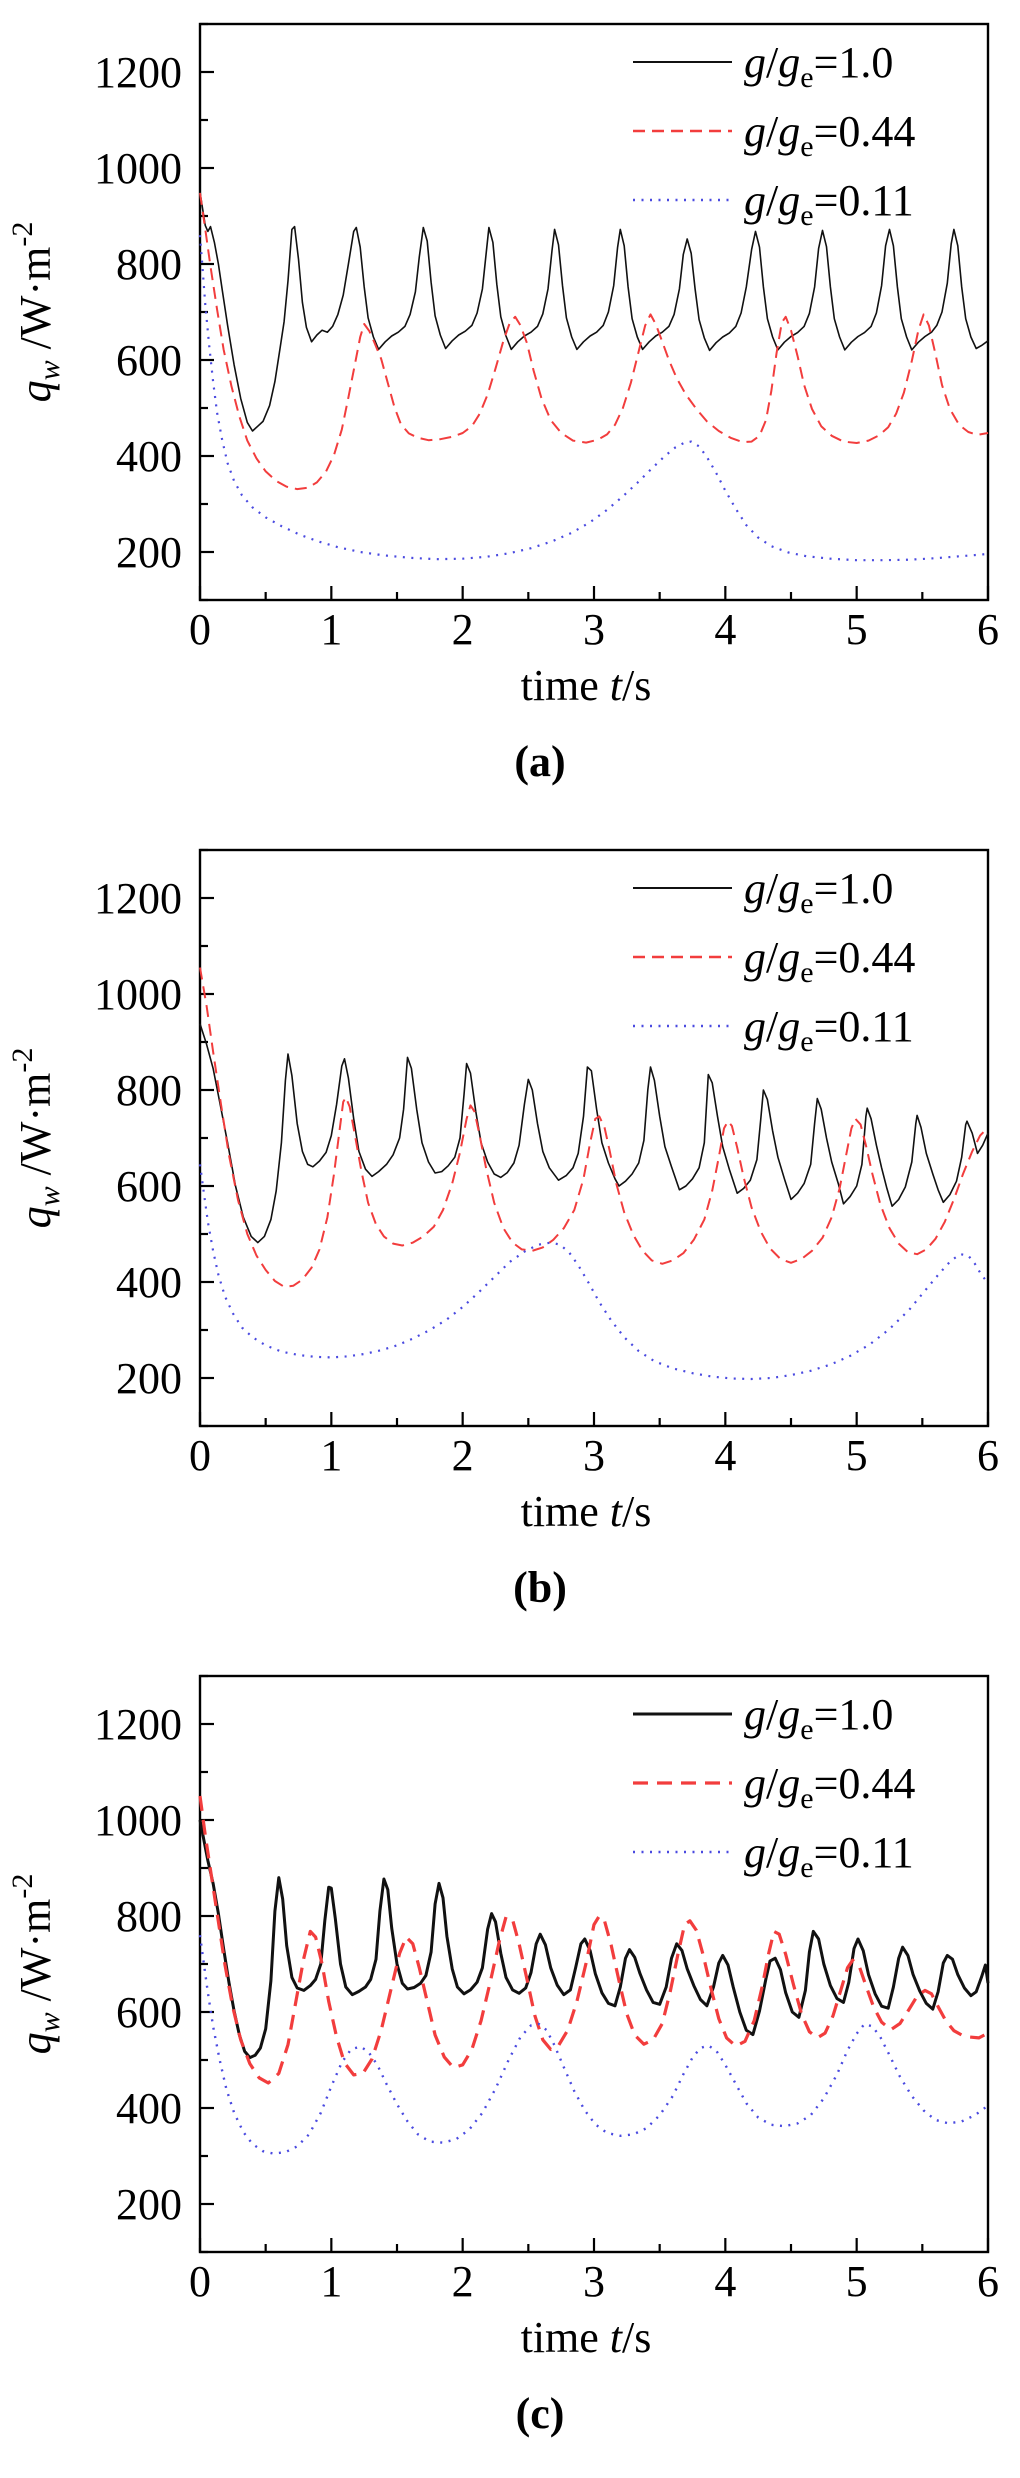  What do you see at coordinates (540, 761) in the screenshot?
I see `panel-caption-a: (a)` at bounding box center [540, 761].